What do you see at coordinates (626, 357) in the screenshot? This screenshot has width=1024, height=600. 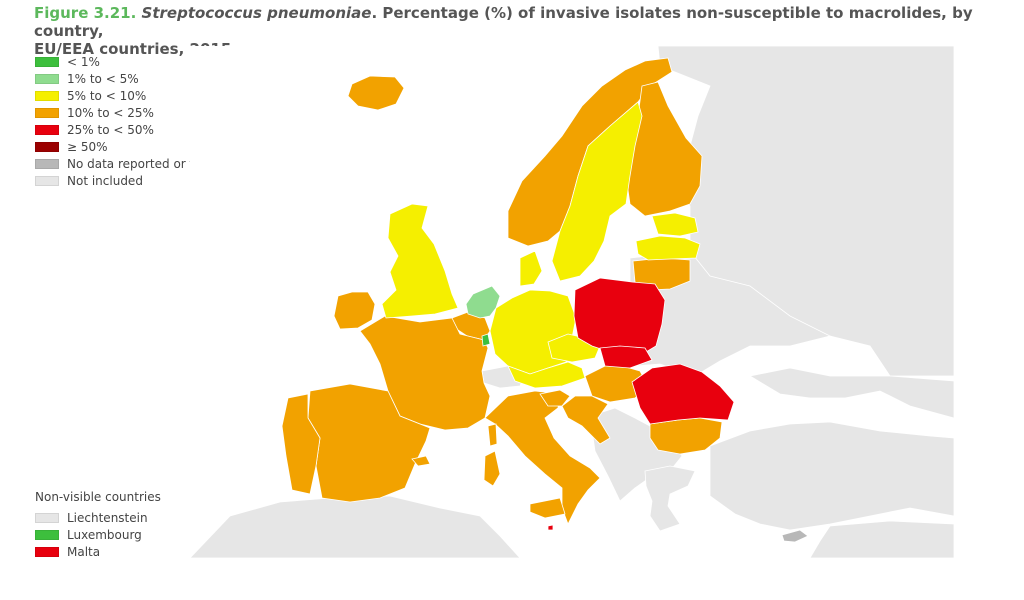 I see `slovakia` at bounding box center [626, 357].